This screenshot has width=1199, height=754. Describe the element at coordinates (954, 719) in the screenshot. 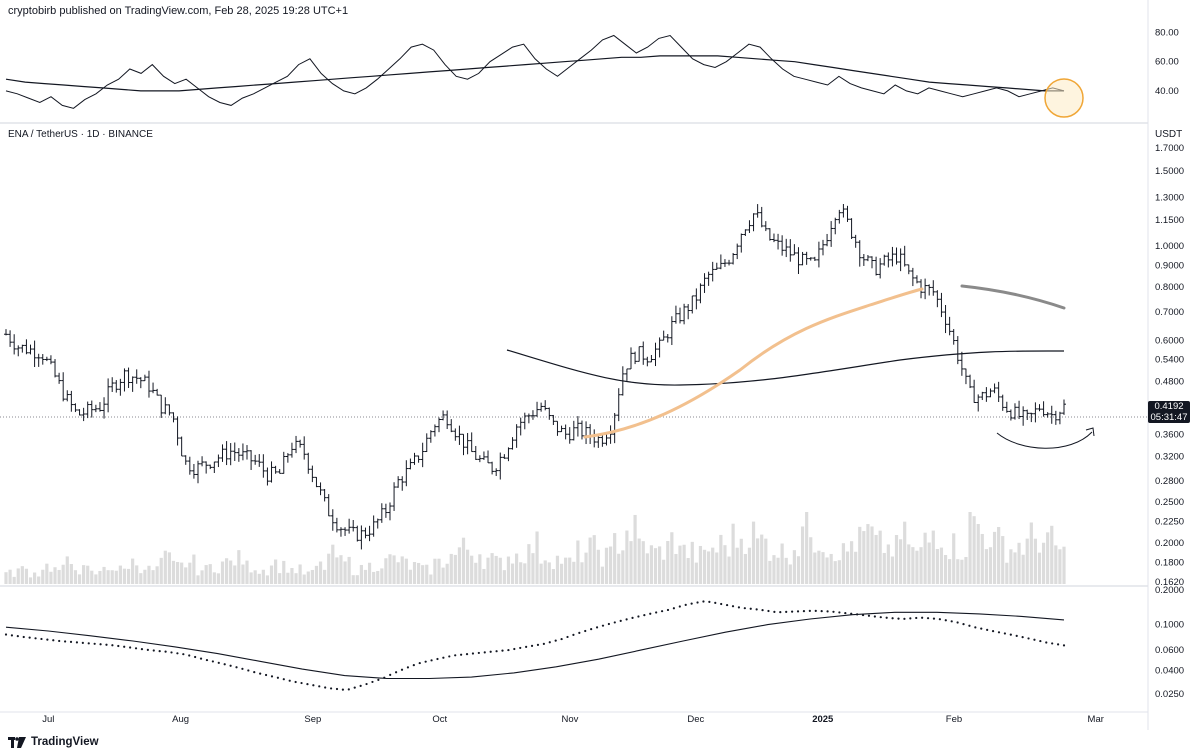

I see `time-x-tick-label: Feb` at that location.